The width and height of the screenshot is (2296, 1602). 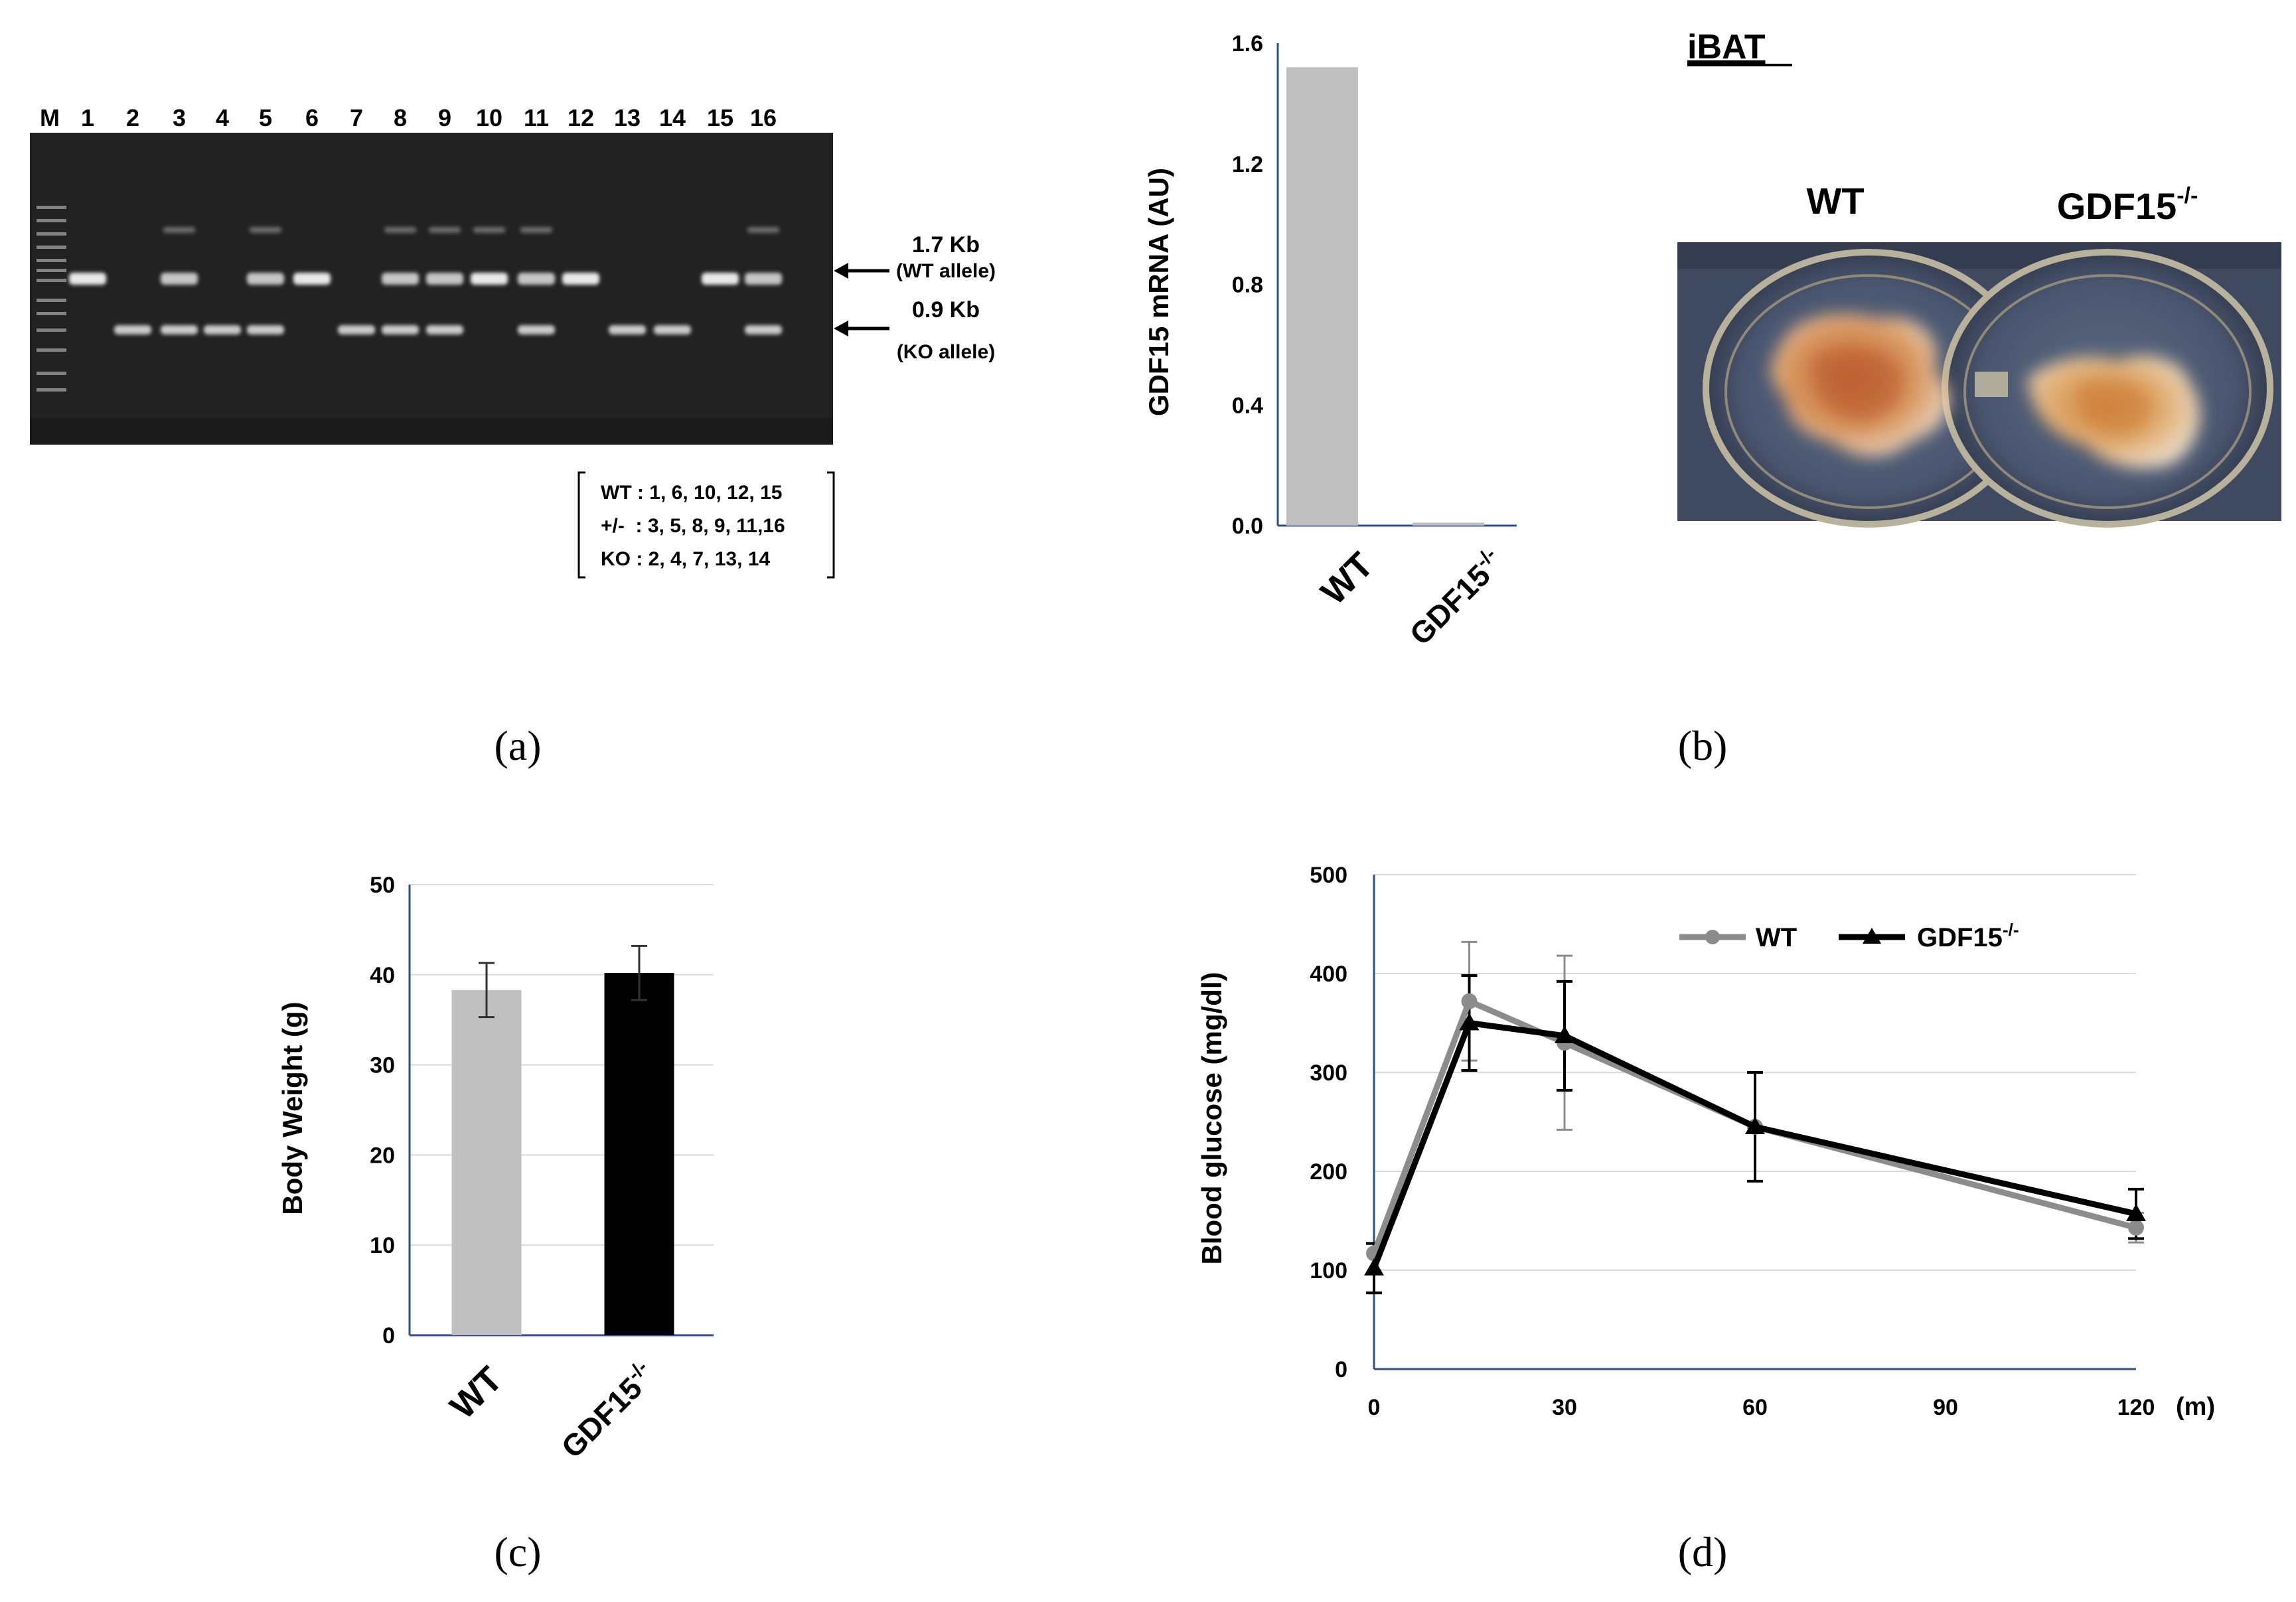 I want to click on legend-bracket-left, so click(x=581, y=525).